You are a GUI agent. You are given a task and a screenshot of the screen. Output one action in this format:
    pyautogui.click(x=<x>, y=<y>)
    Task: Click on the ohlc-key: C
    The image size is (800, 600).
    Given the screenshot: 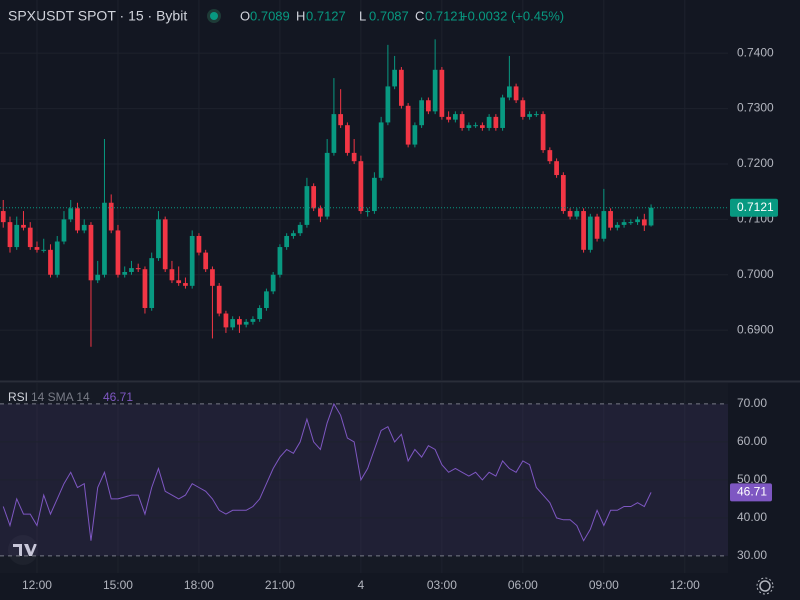 What is the action you would take?
    pyautogui.click(x=419, y=15)
    